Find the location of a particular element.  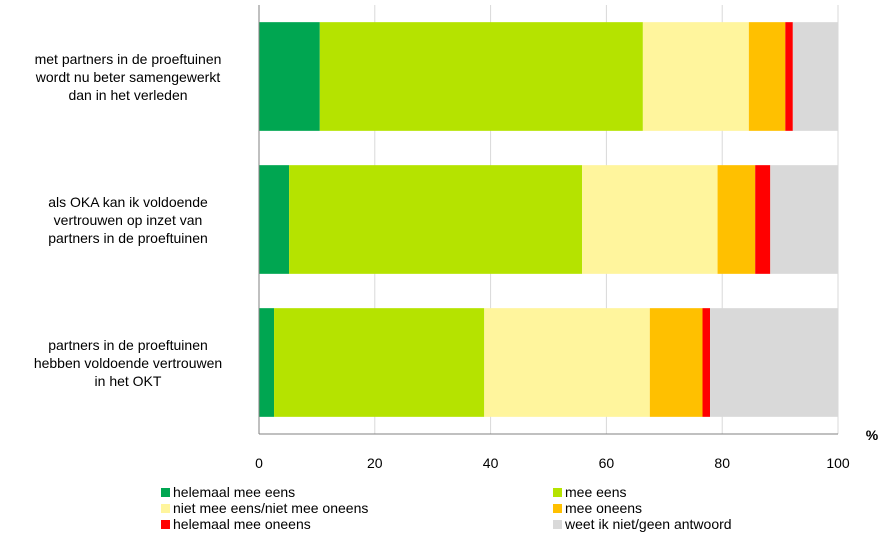

legend-item: mee oneens is located at coordinates (597, 508).